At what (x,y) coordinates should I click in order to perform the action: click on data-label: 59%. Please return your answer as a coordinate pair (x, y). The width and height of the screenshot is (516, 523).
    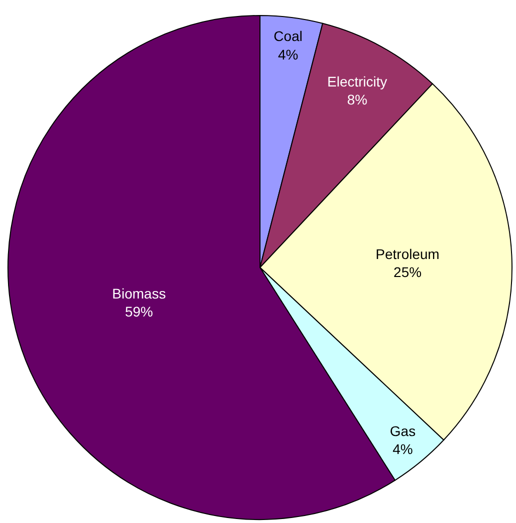
    Looking at the image, I should click on (139, 312).